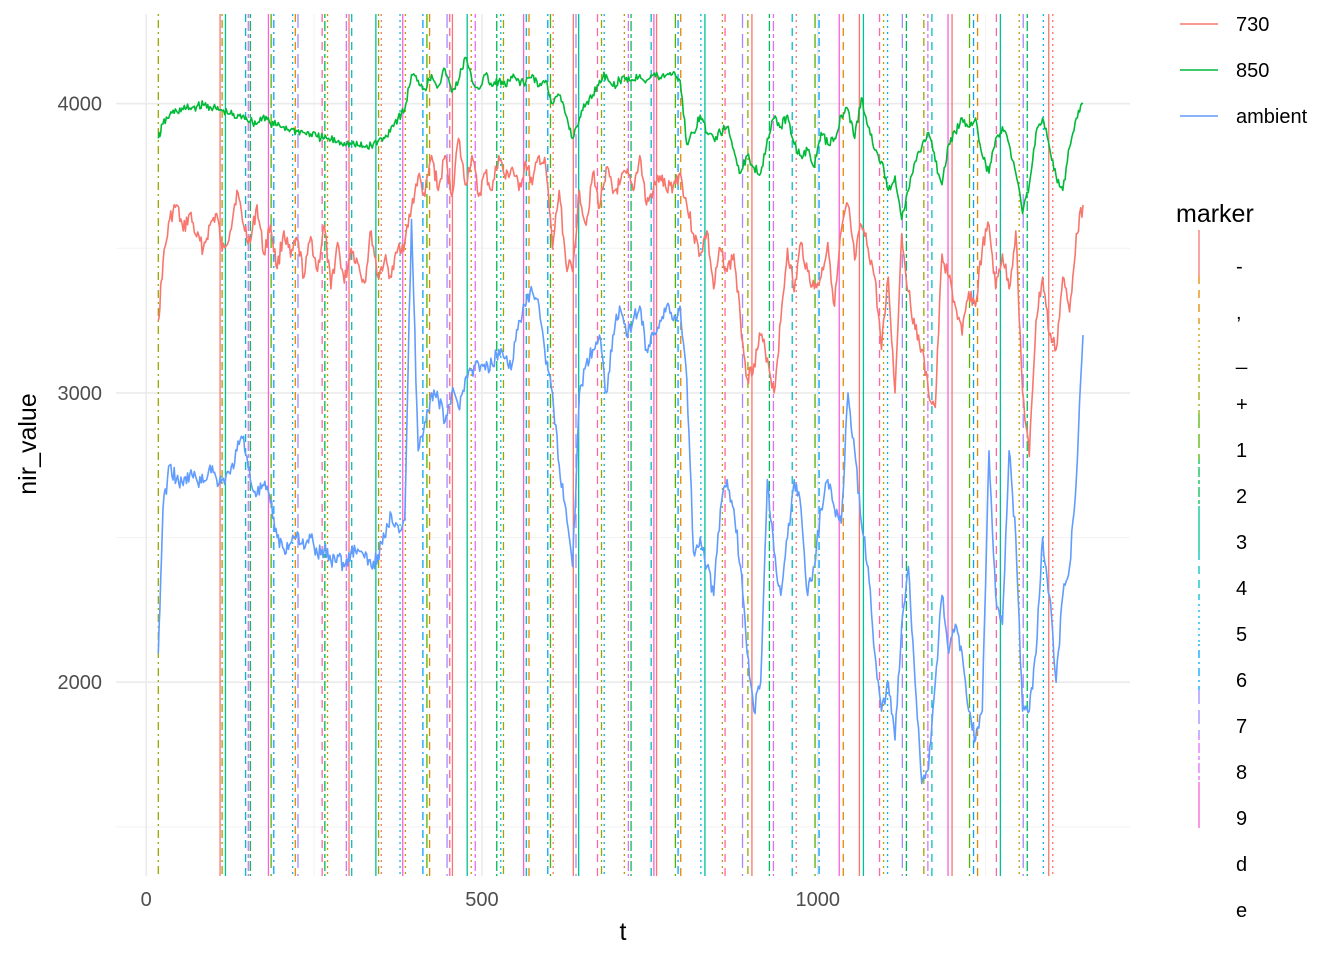 The image size is (1344, 965). I want to click on legend-label-730: 730, so click(1252, 25).